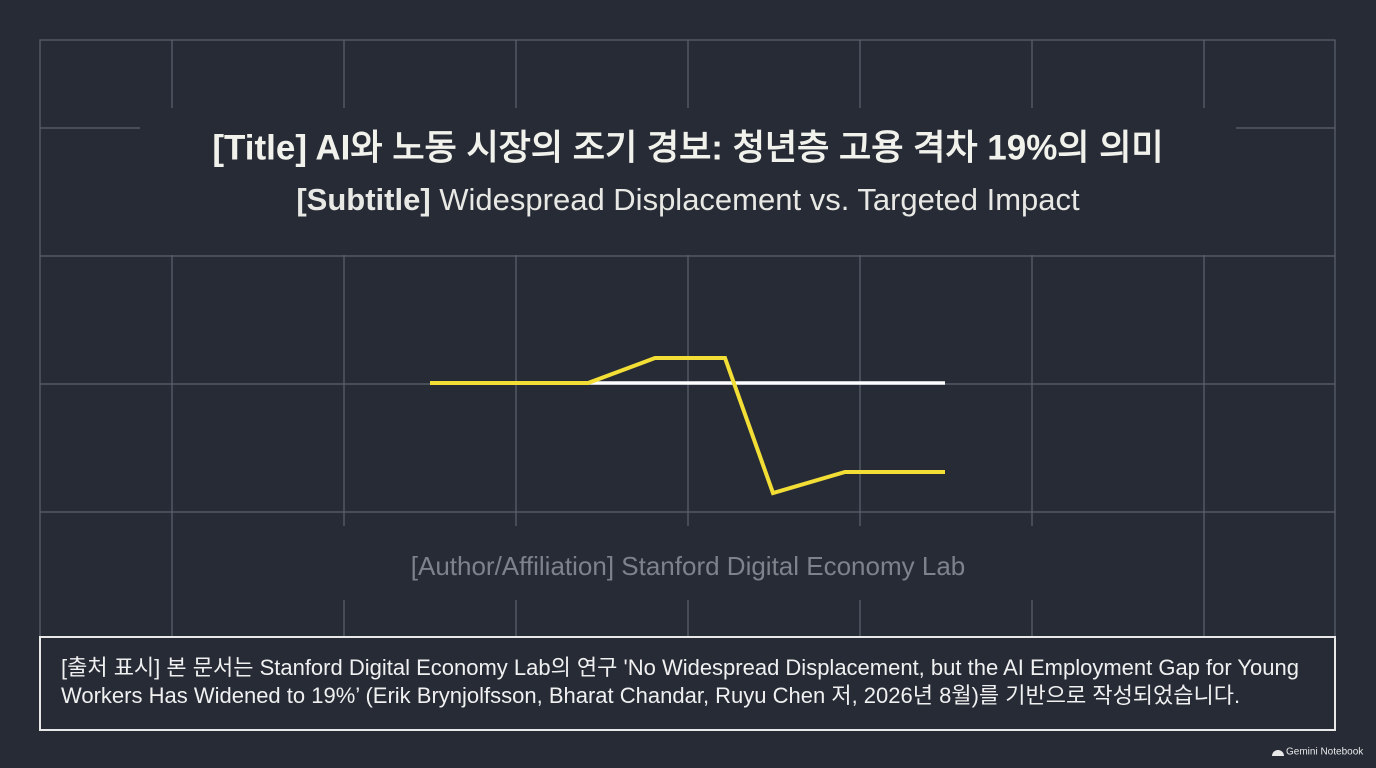  I want to click on watermark: Gemini Notebook, so click(1325, 752).